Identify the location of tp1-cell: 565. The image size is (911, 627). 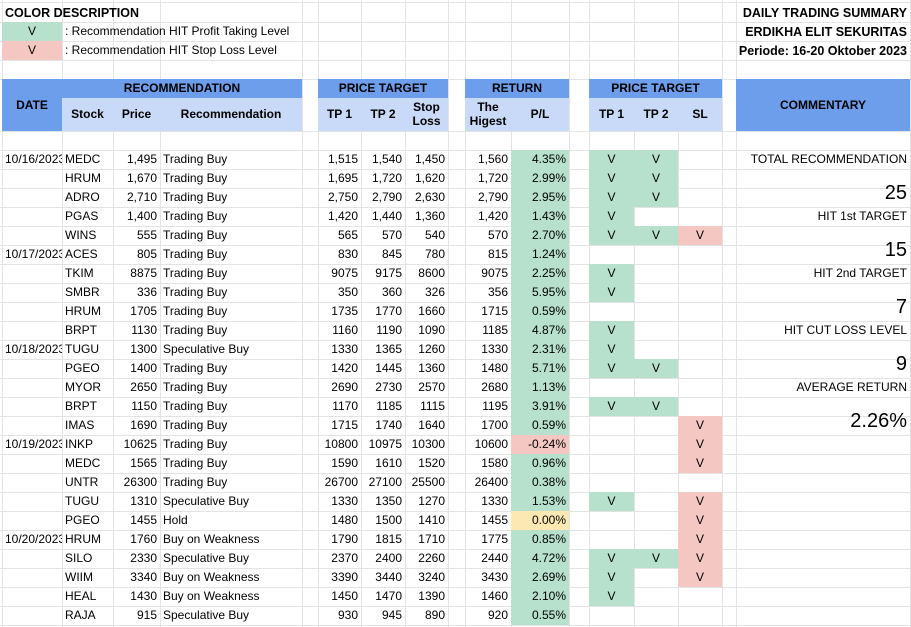
(347, 235).